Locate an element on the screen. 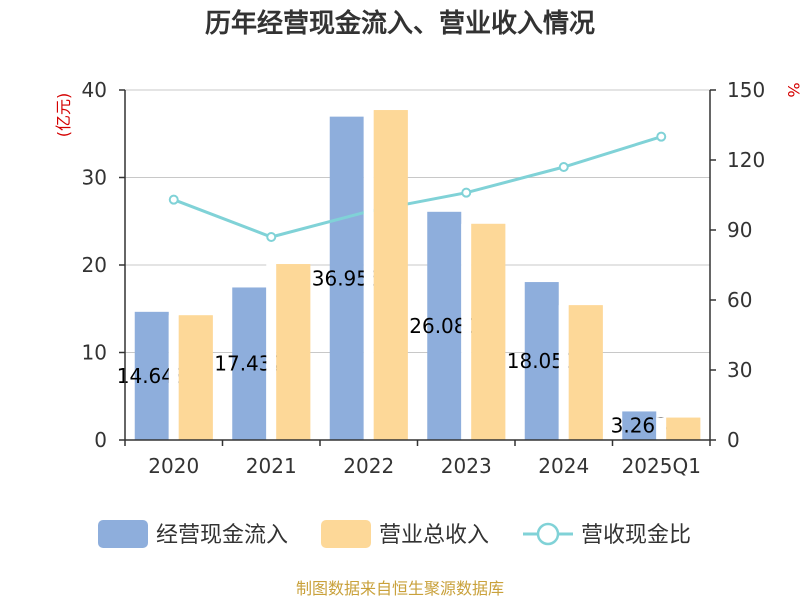  legend: 经营现金流入 营业总收入 营收现金比 is located at coordinates (394, 534).